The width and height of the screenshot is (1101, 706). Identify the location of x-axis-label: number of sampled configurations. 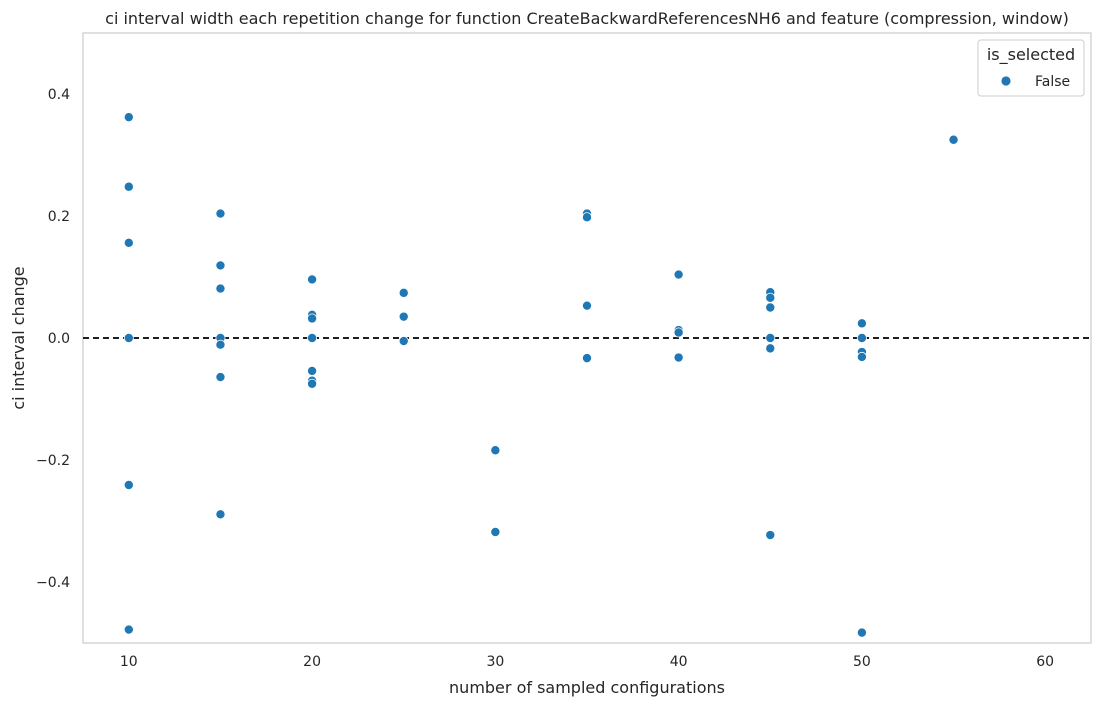
(587, 687).